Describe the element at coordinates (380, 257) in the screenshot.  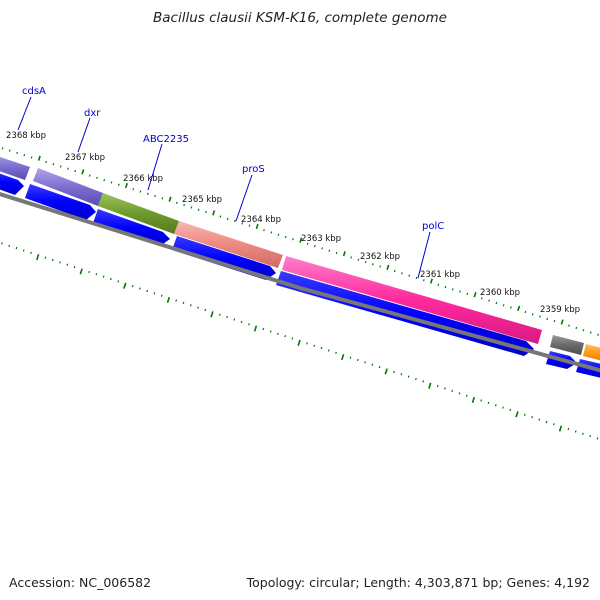
I see `scale-label: 2362 kbp` at that location.